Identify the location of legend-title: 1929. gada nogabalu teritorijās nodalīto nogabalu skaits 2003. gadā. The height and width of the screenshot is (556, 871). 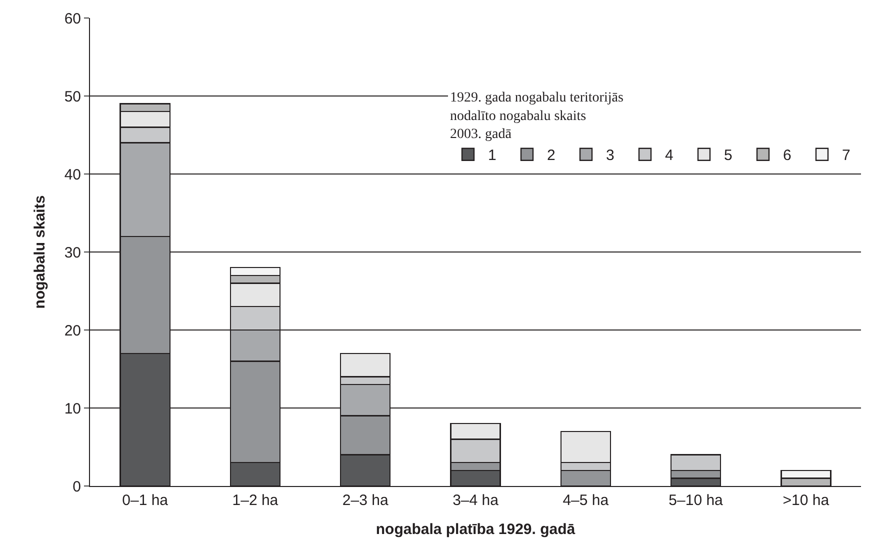
(537, 116).